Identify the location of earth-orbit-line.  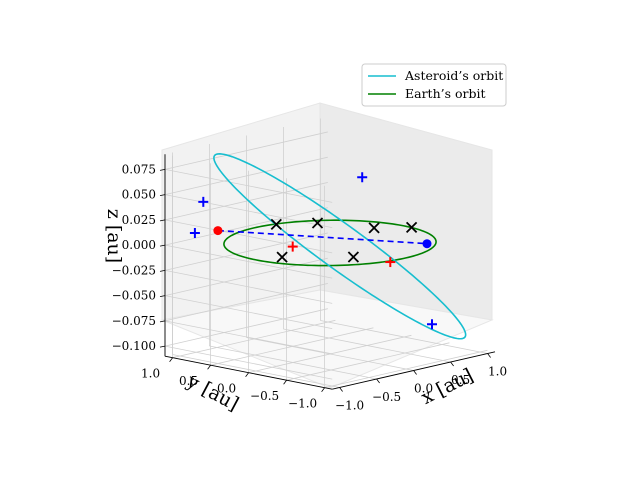
(330, 243).